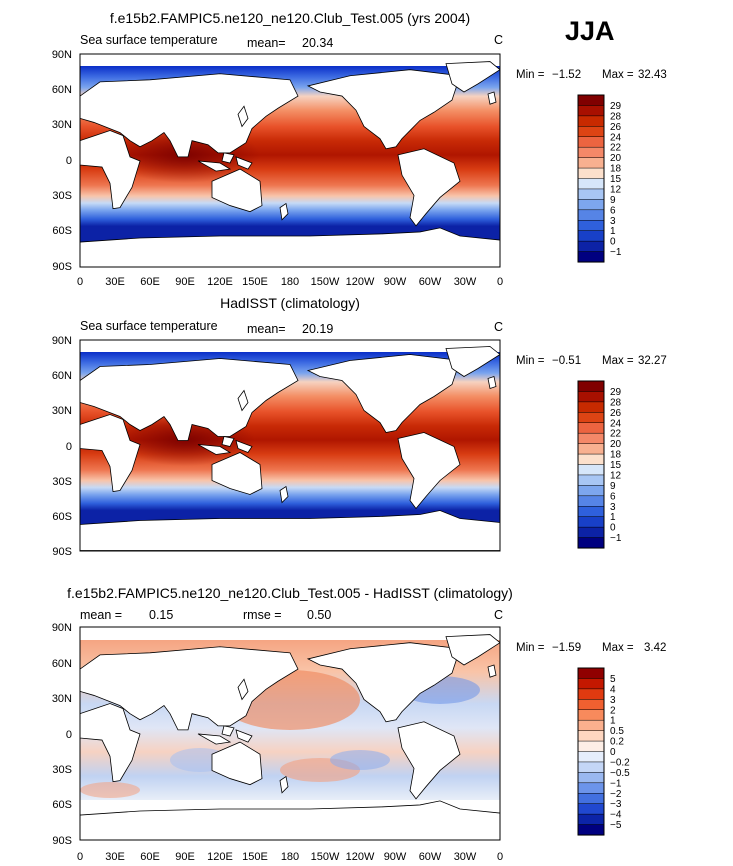 The image size is (733, 866). Describe the element at coordinates (616, 434) in the screenshot. I see `colorbar-level-label: 22` at that location.